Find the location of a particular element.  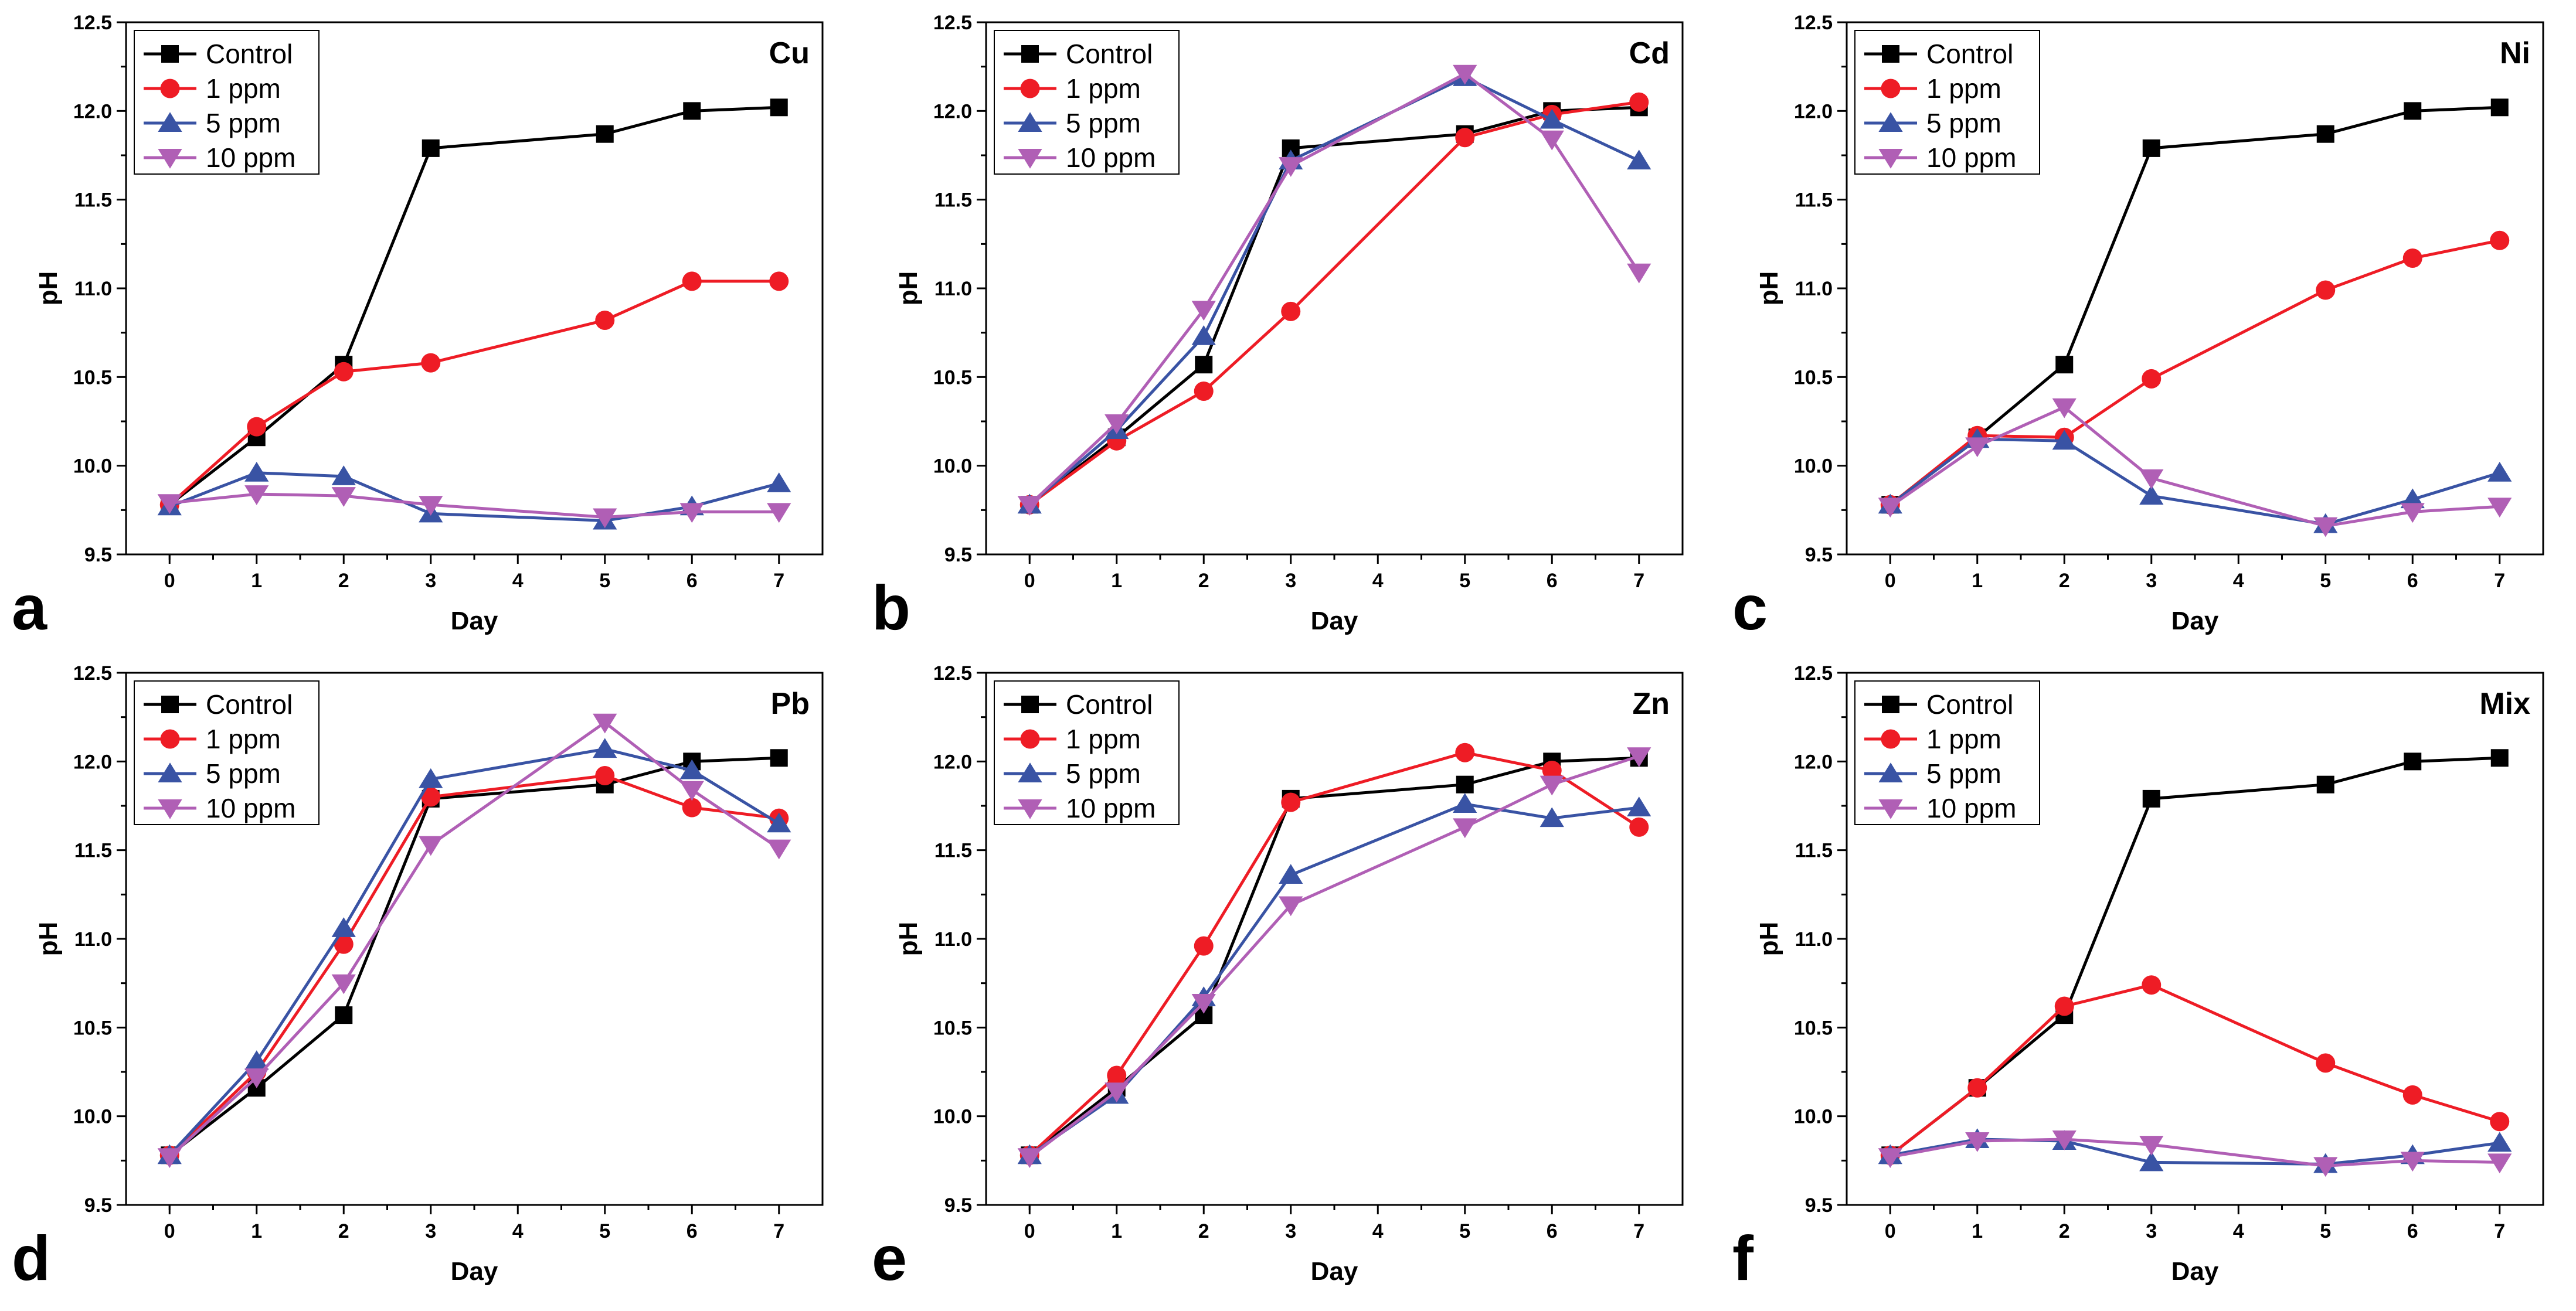

legend-label: Control is located at coordinates (1970, 54).